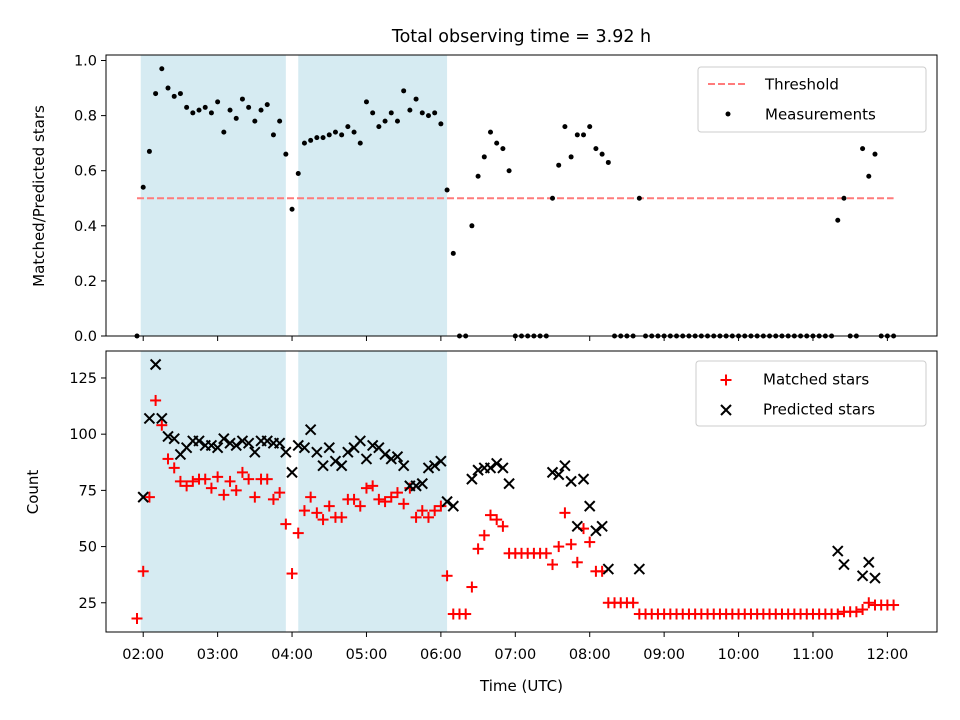 The image size is (960, 720). What do you see at coordinates (367, 655) in the screenshot?
I see `x-tick-label: 05:00` at bounding box center [367, 655].